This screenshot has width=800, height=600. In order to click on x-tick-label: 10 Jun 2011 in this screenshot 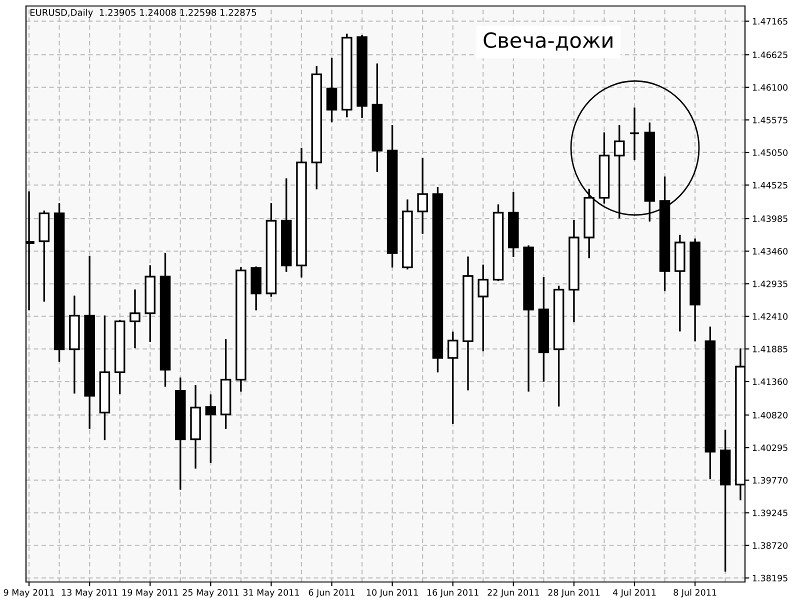, I will do `click(392, 593)`.